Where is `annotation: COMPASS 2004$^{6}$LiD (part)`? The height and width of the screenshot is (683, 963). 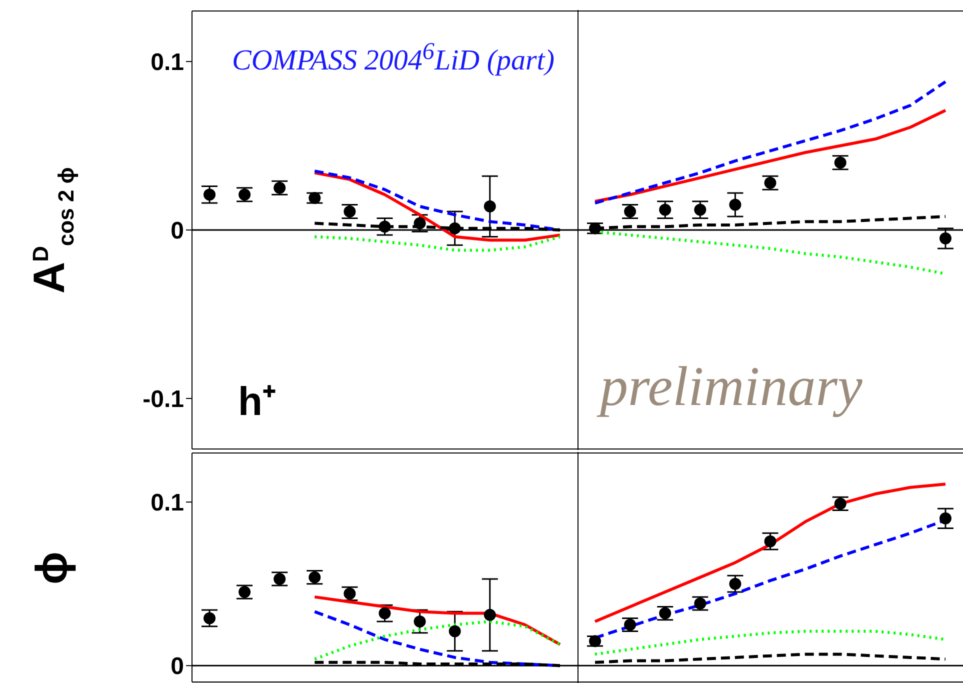 annotation: COMPASS 2004$^{6}$LiD (part) is located at coordinates (393, 58).